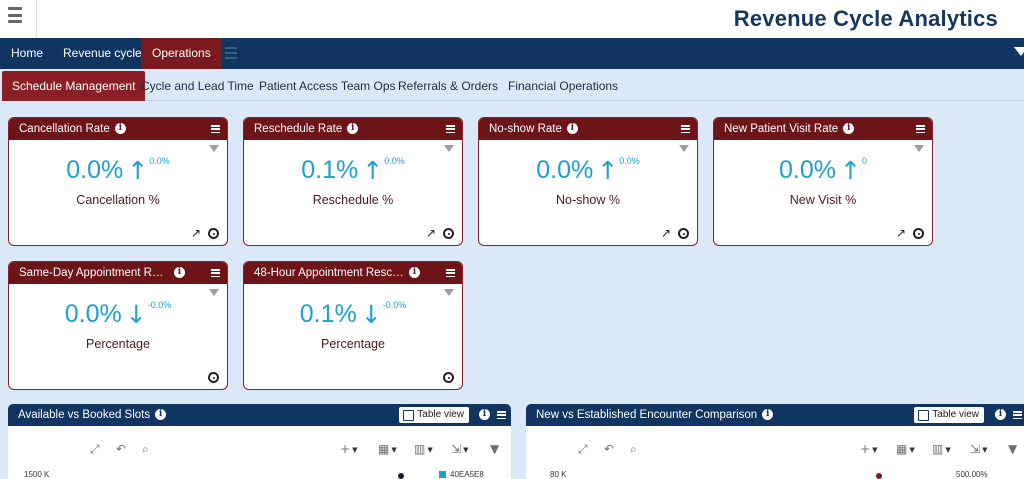 This screenshot has height=479, width=1024. Describe the element at coordinates (353, 170) in the screenshot. I see `kpi-value-row: 0.1% ↑0.0%` at that location.